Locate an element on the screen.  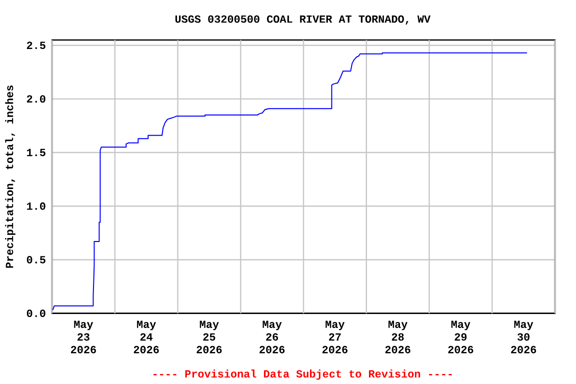
y-tick-label: 1.0 is located at coordinates (36, 206).